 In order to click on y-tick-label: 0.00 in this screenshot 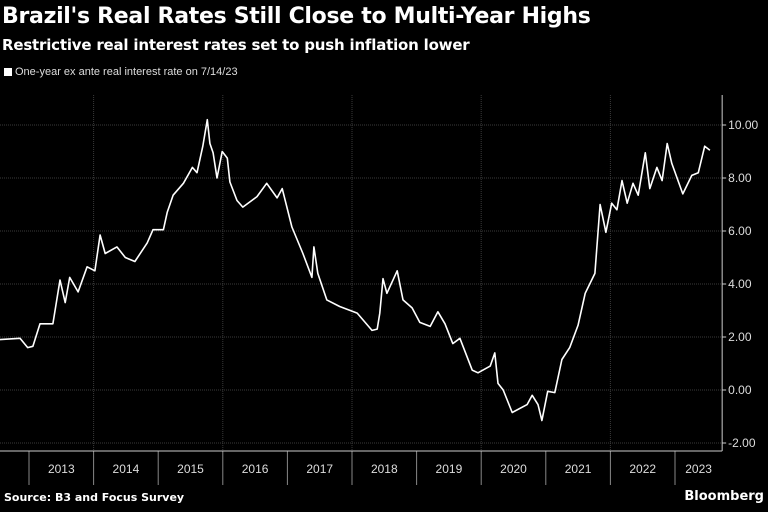, I will do `click(740, 390)`.